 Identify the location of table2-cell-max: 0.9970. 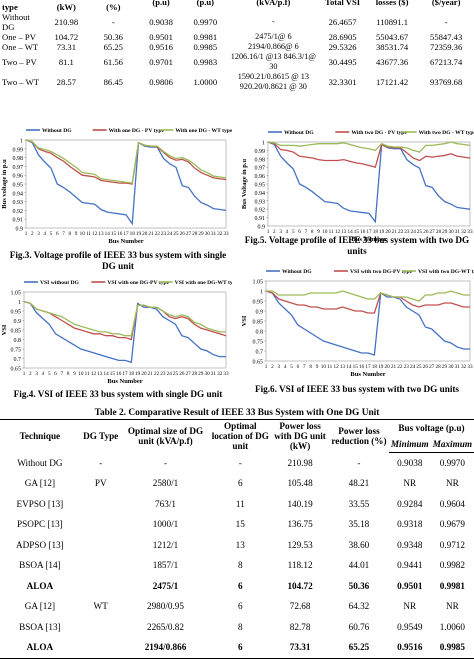
(452, 462).